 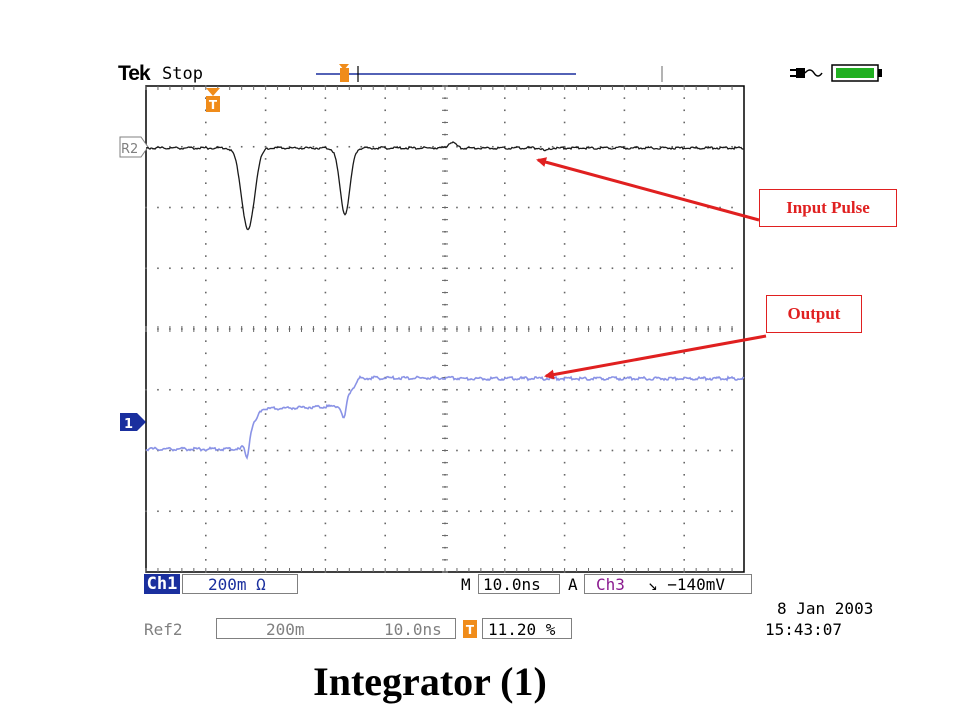 I want to click on date-readout: 8 Jan 2003, so click(x=825, y=608).